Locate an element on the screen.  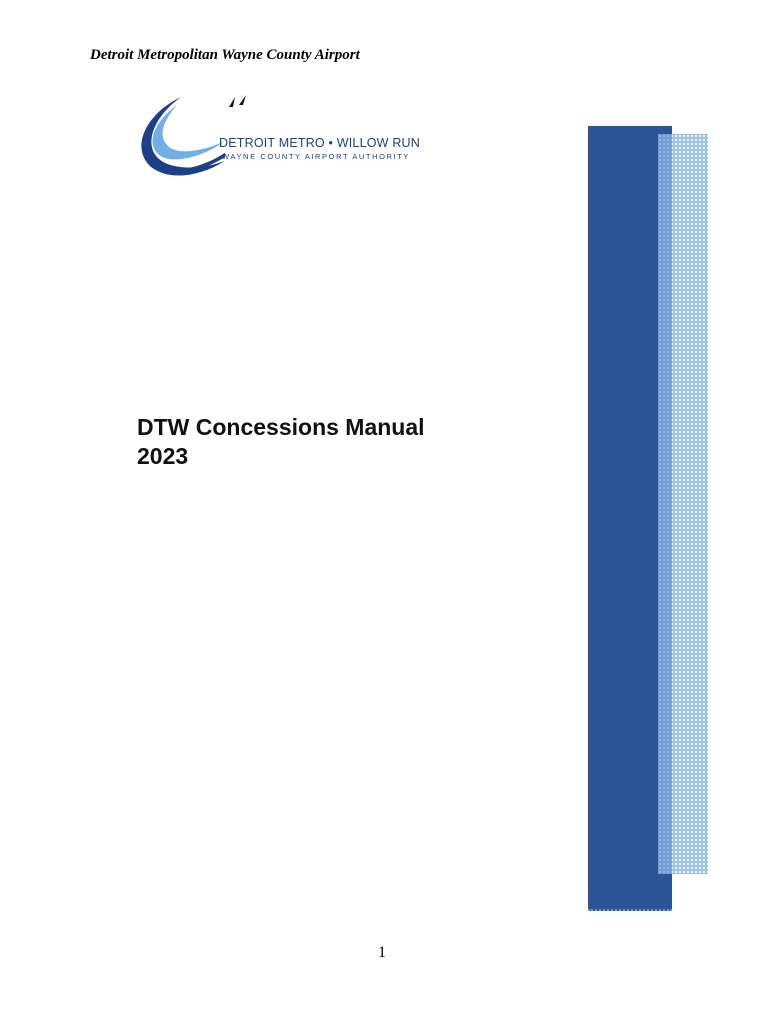
decorative-bar-shade is located at coordinates (665, 504).